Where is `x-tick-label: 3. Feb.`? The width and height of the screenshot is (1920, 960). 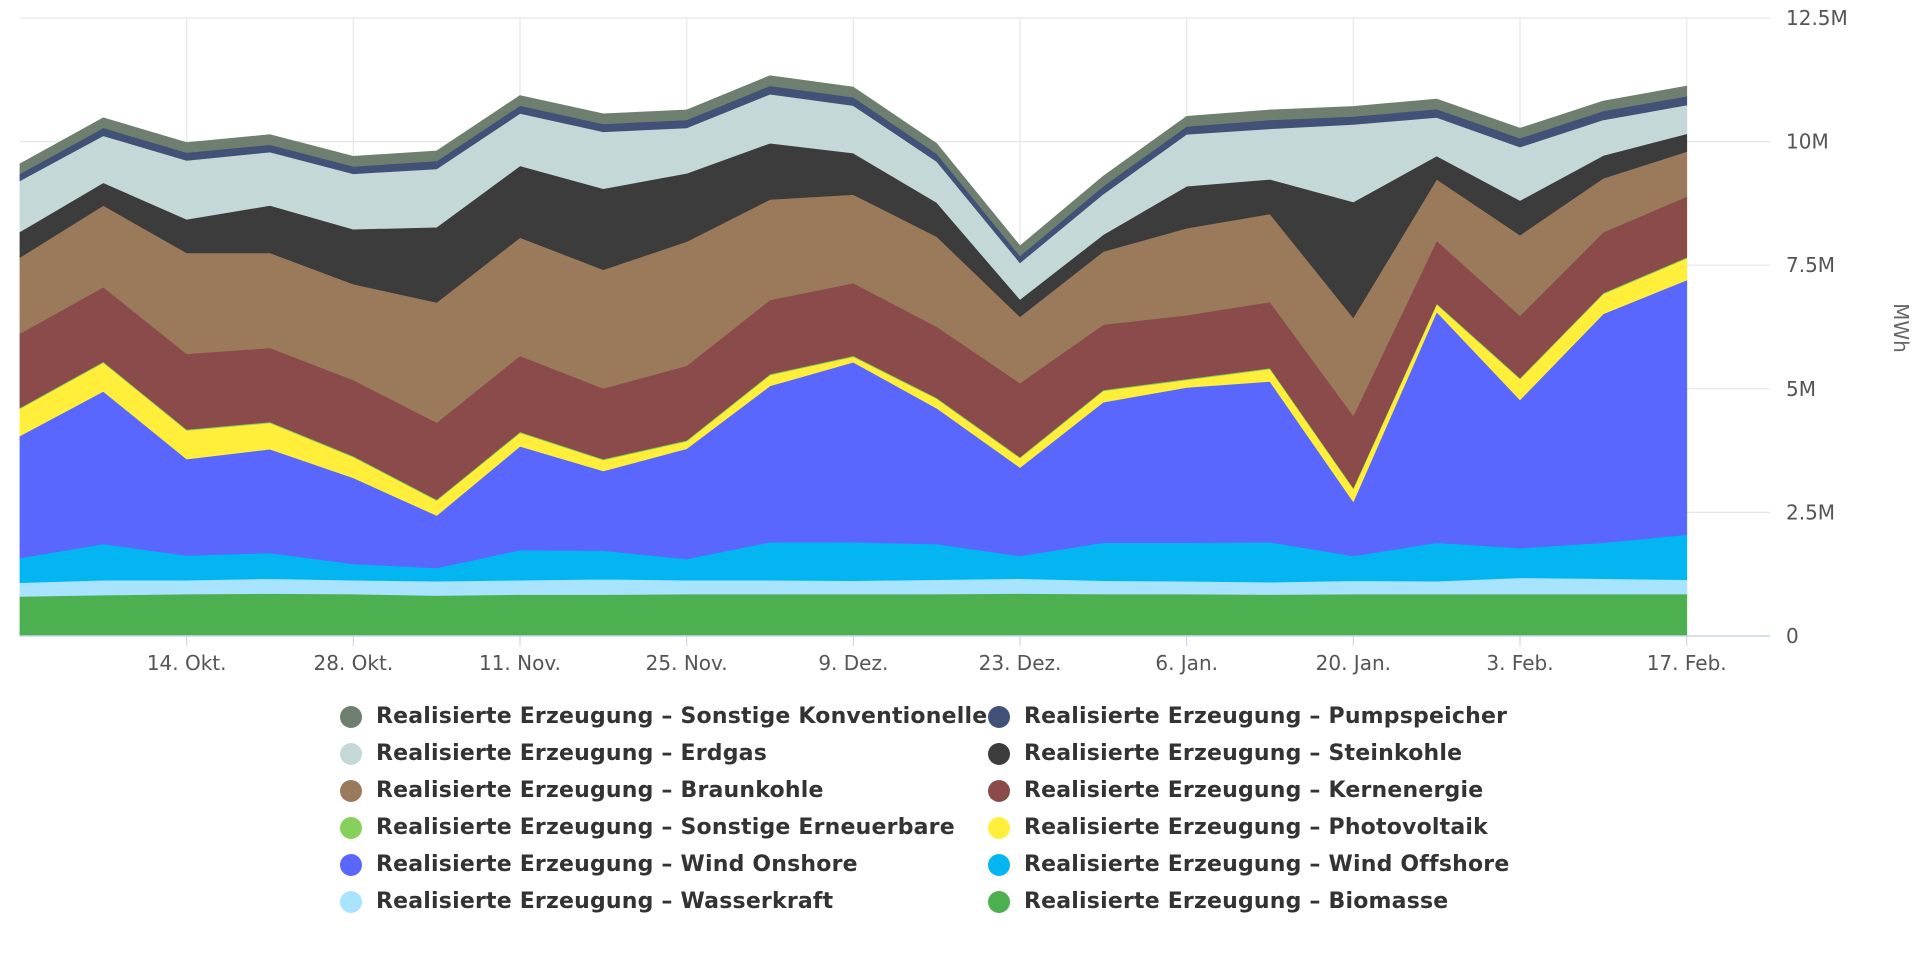 x-tick-label: 3. Feb. is located at coordinates (1519, 663).